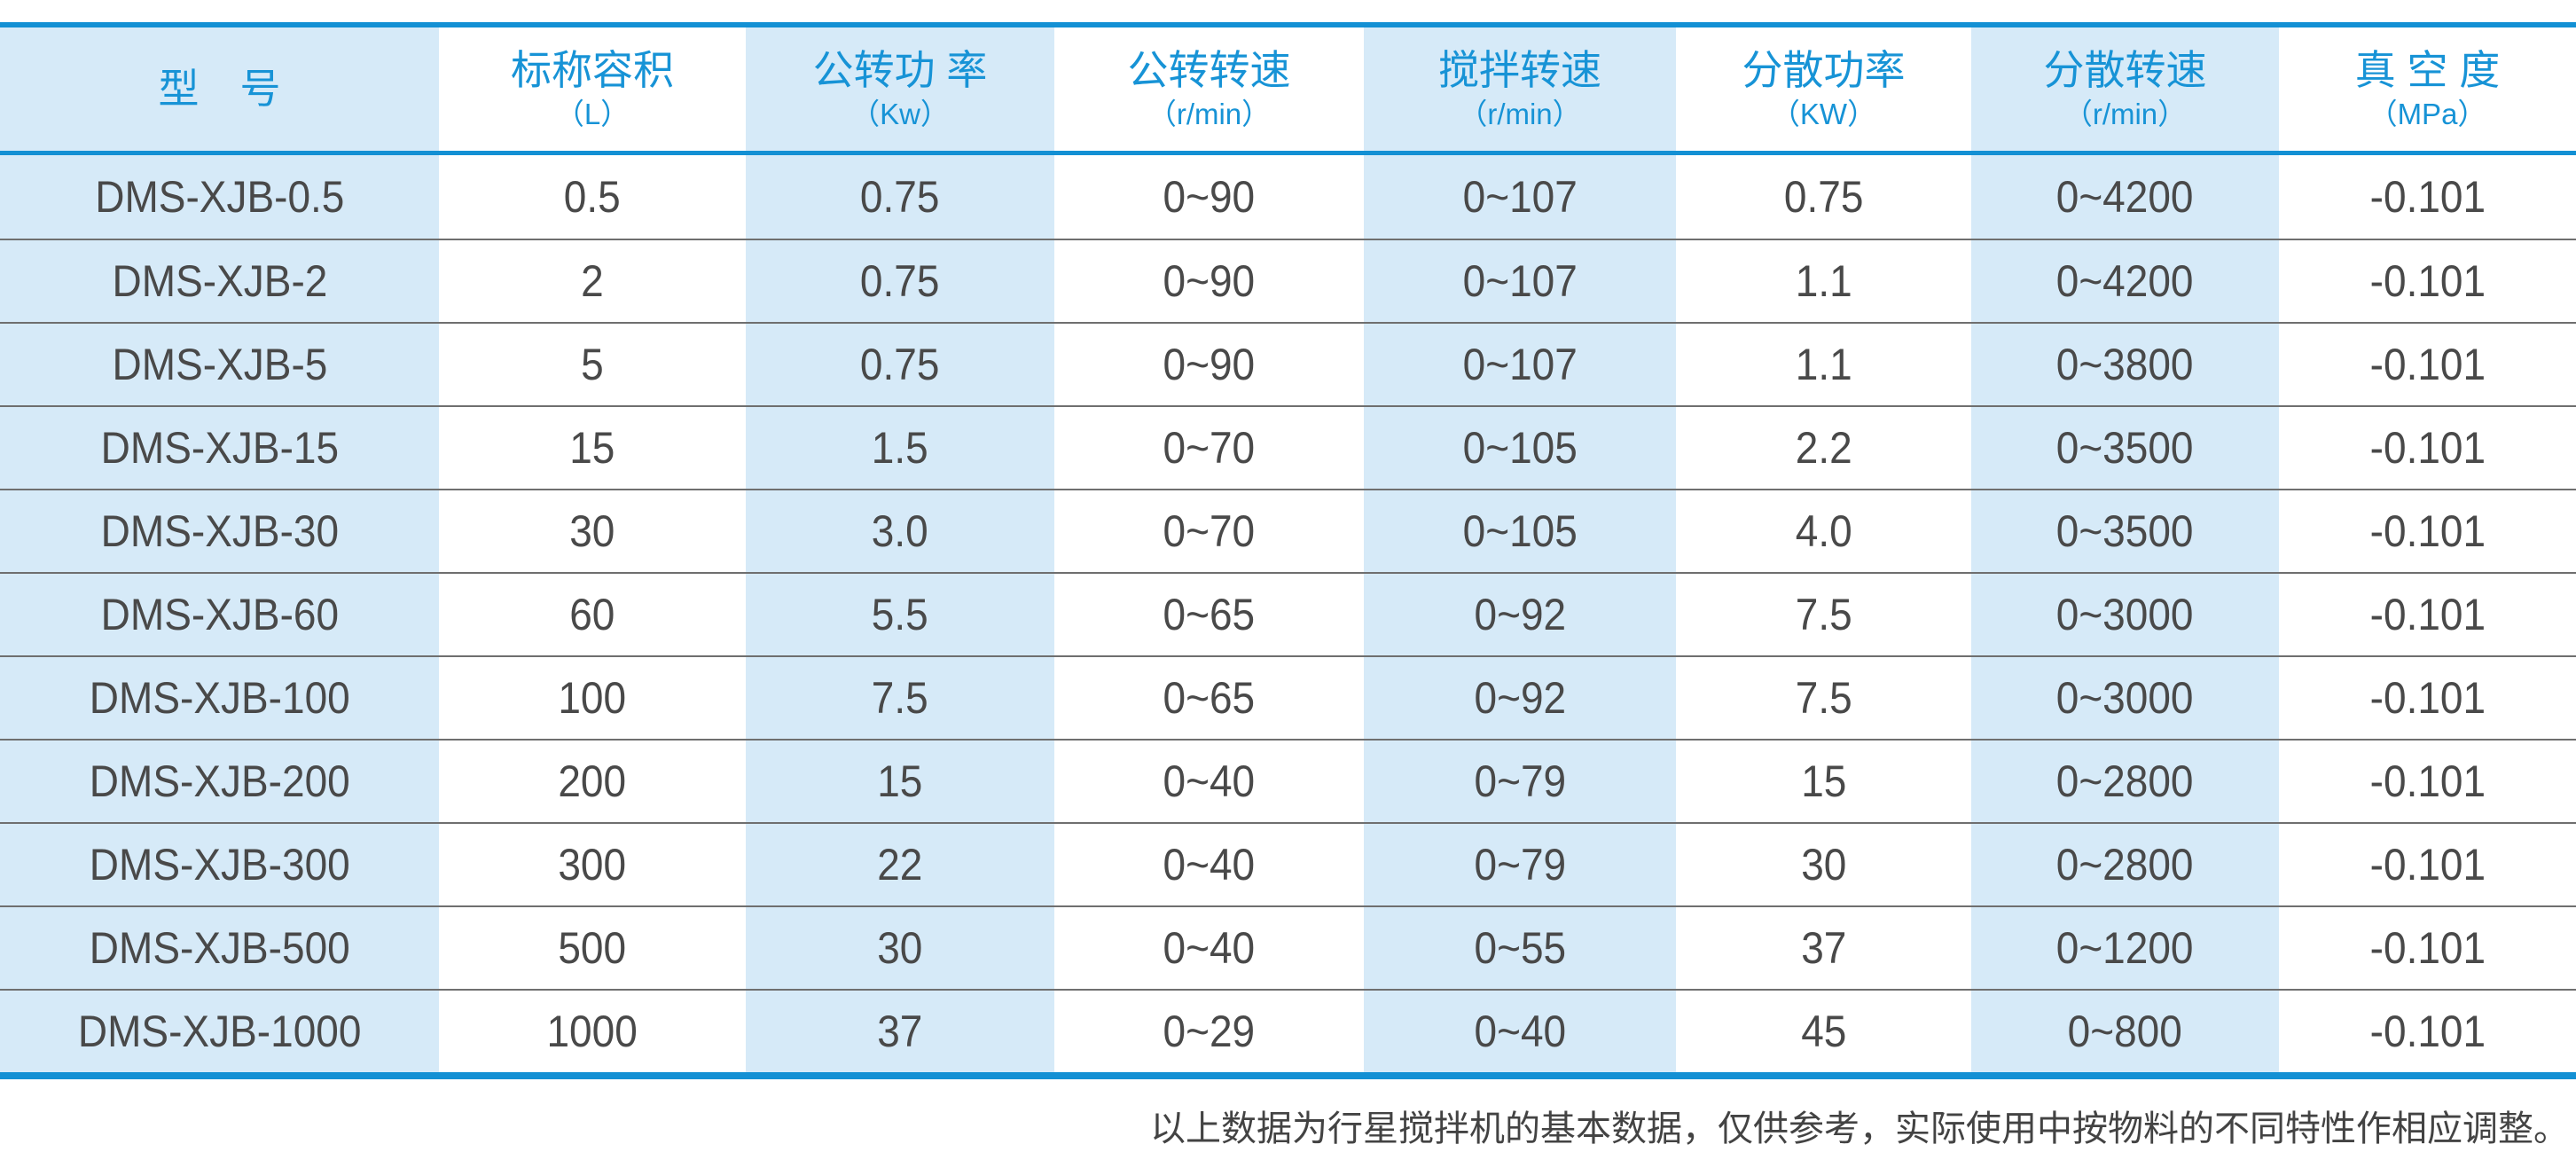  I want to click on model-cell: DMS-XJB-100, so click(219, 698).